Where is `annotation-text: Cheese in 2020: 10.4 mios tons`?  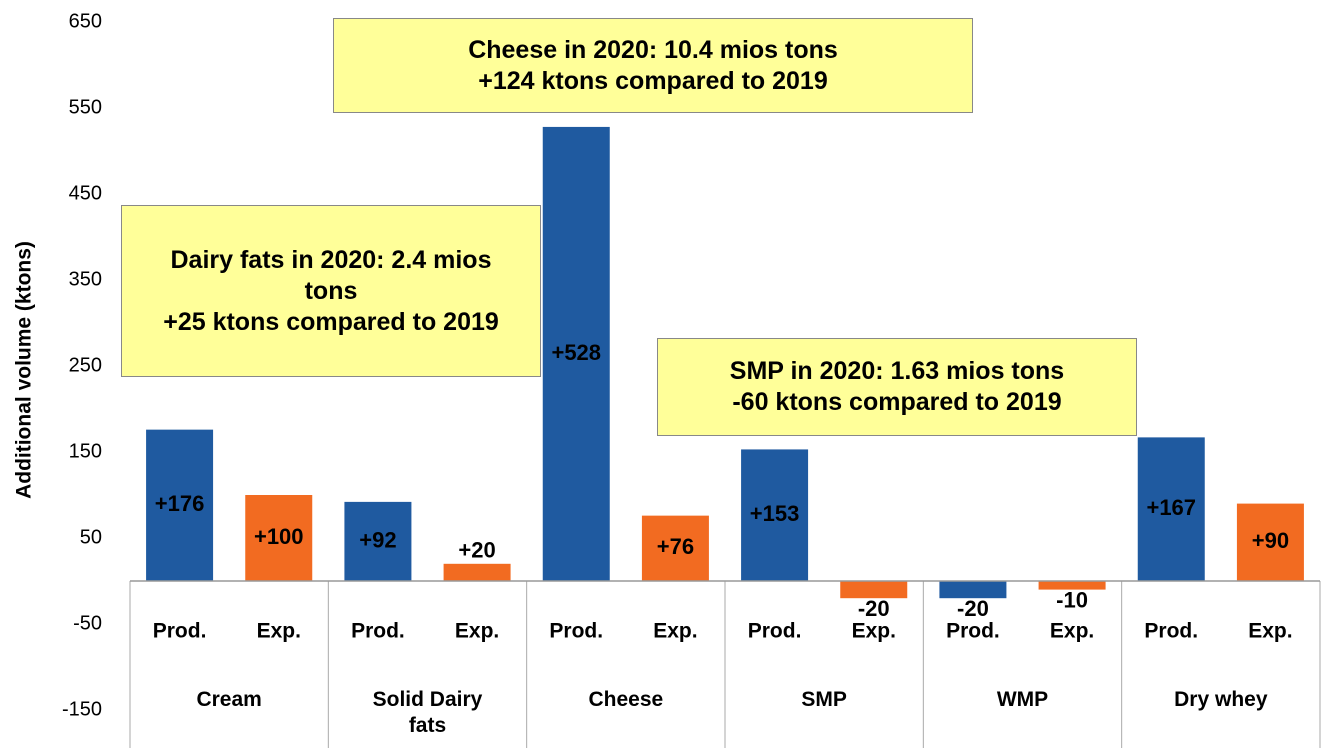 annotation-text: Cheese in 2020: 10.4 mios tons is located at coordinates (653, 49).